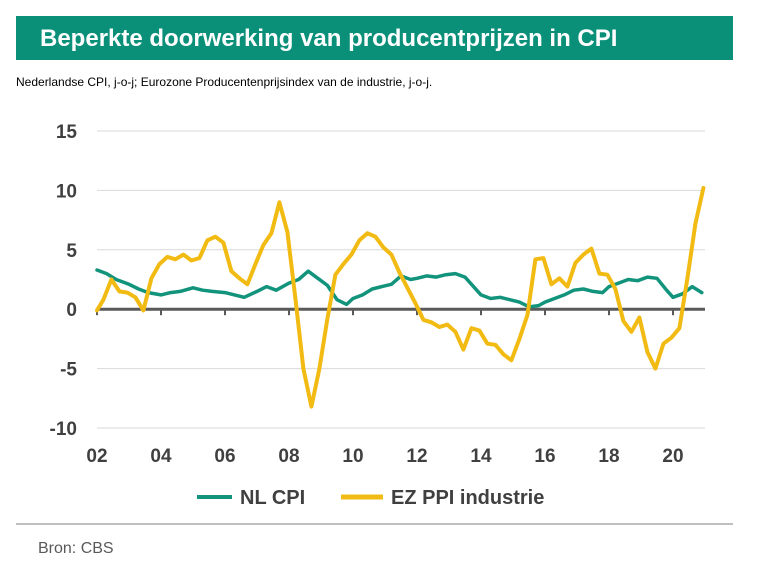  Describe the element at coordinates (544, 456) in the screenshot. I see `x-tick-label: 16` at that location.